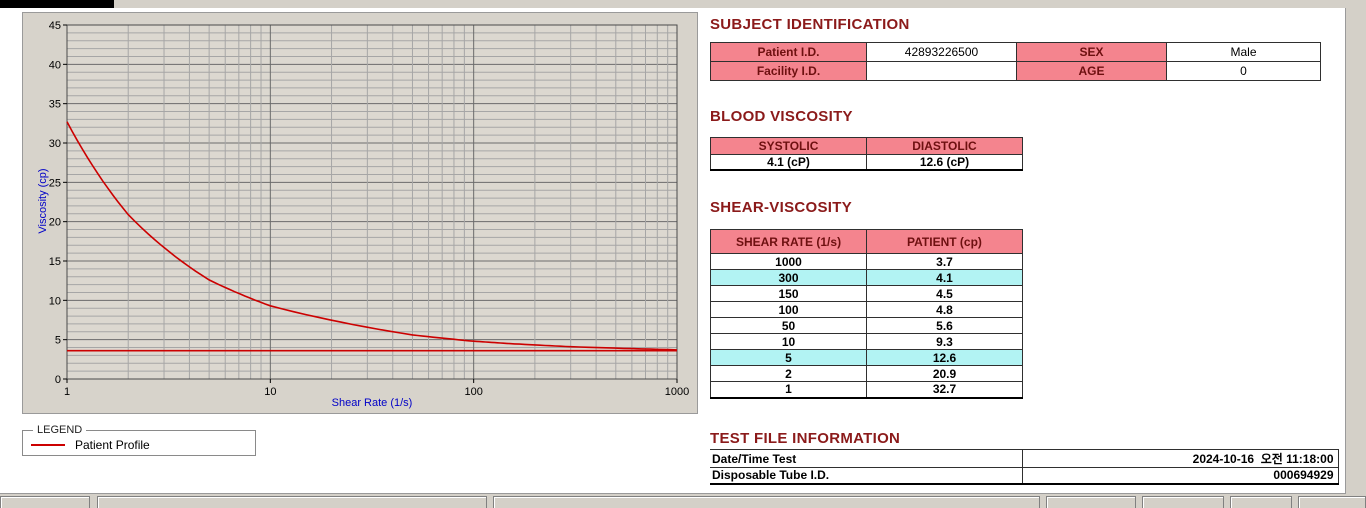 The width and height of the screenshot is (1366, 508). Describe the element at coordinates (112, 445) in the screenshot. I see `legend-item-label: Patient Profile` at that location.